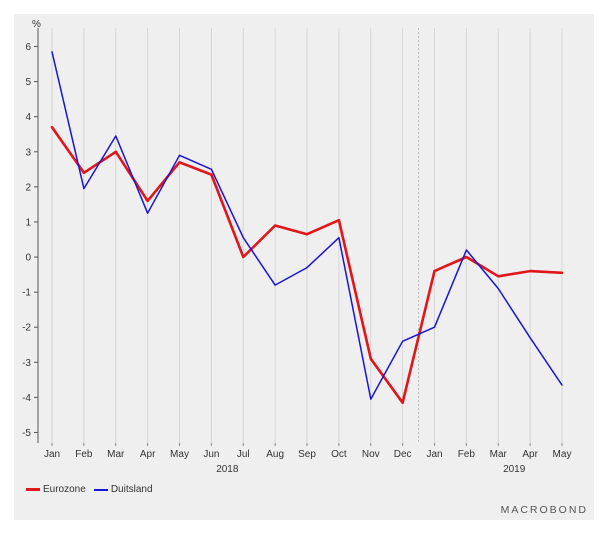 The width and height of the screenshot is (610, 542). What do you see at coordinates (275, 454) in the screenshot?
I see `x-tick-label: Aug` at bounding box center [275, 454].